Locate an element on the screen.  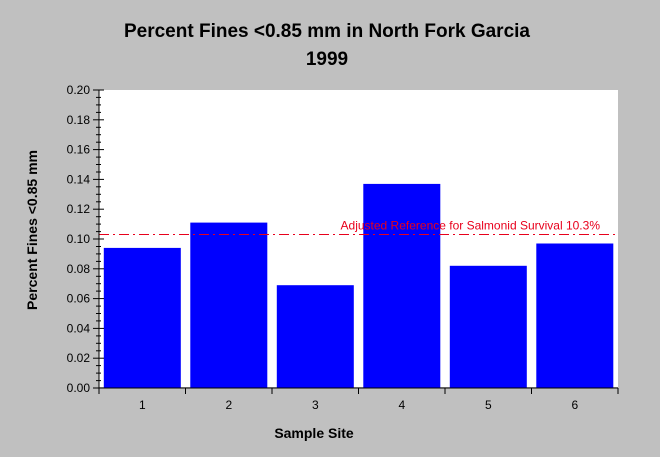
y-tick-label: 0.10 is located at coordinates (79, 239).